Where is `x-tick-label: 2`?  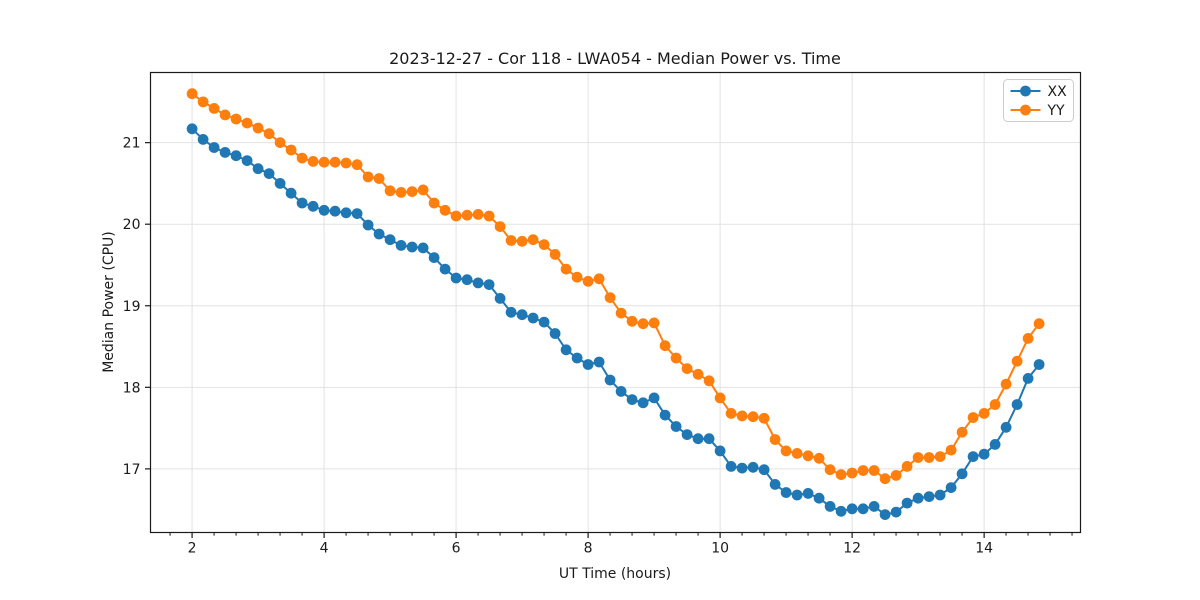
x-tick-label: 2 is located at coordinates (192, 549).